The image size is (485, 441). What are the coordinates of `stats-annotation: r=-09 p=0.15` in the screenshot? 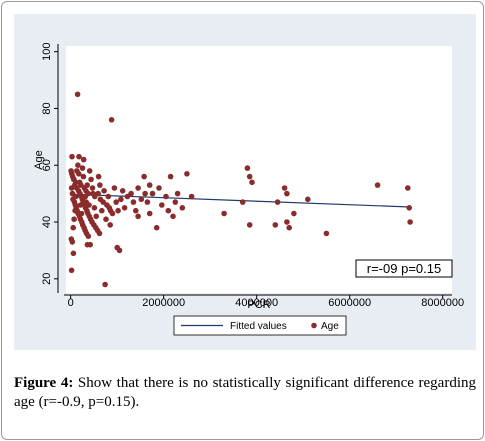 It's located at (404, 268).